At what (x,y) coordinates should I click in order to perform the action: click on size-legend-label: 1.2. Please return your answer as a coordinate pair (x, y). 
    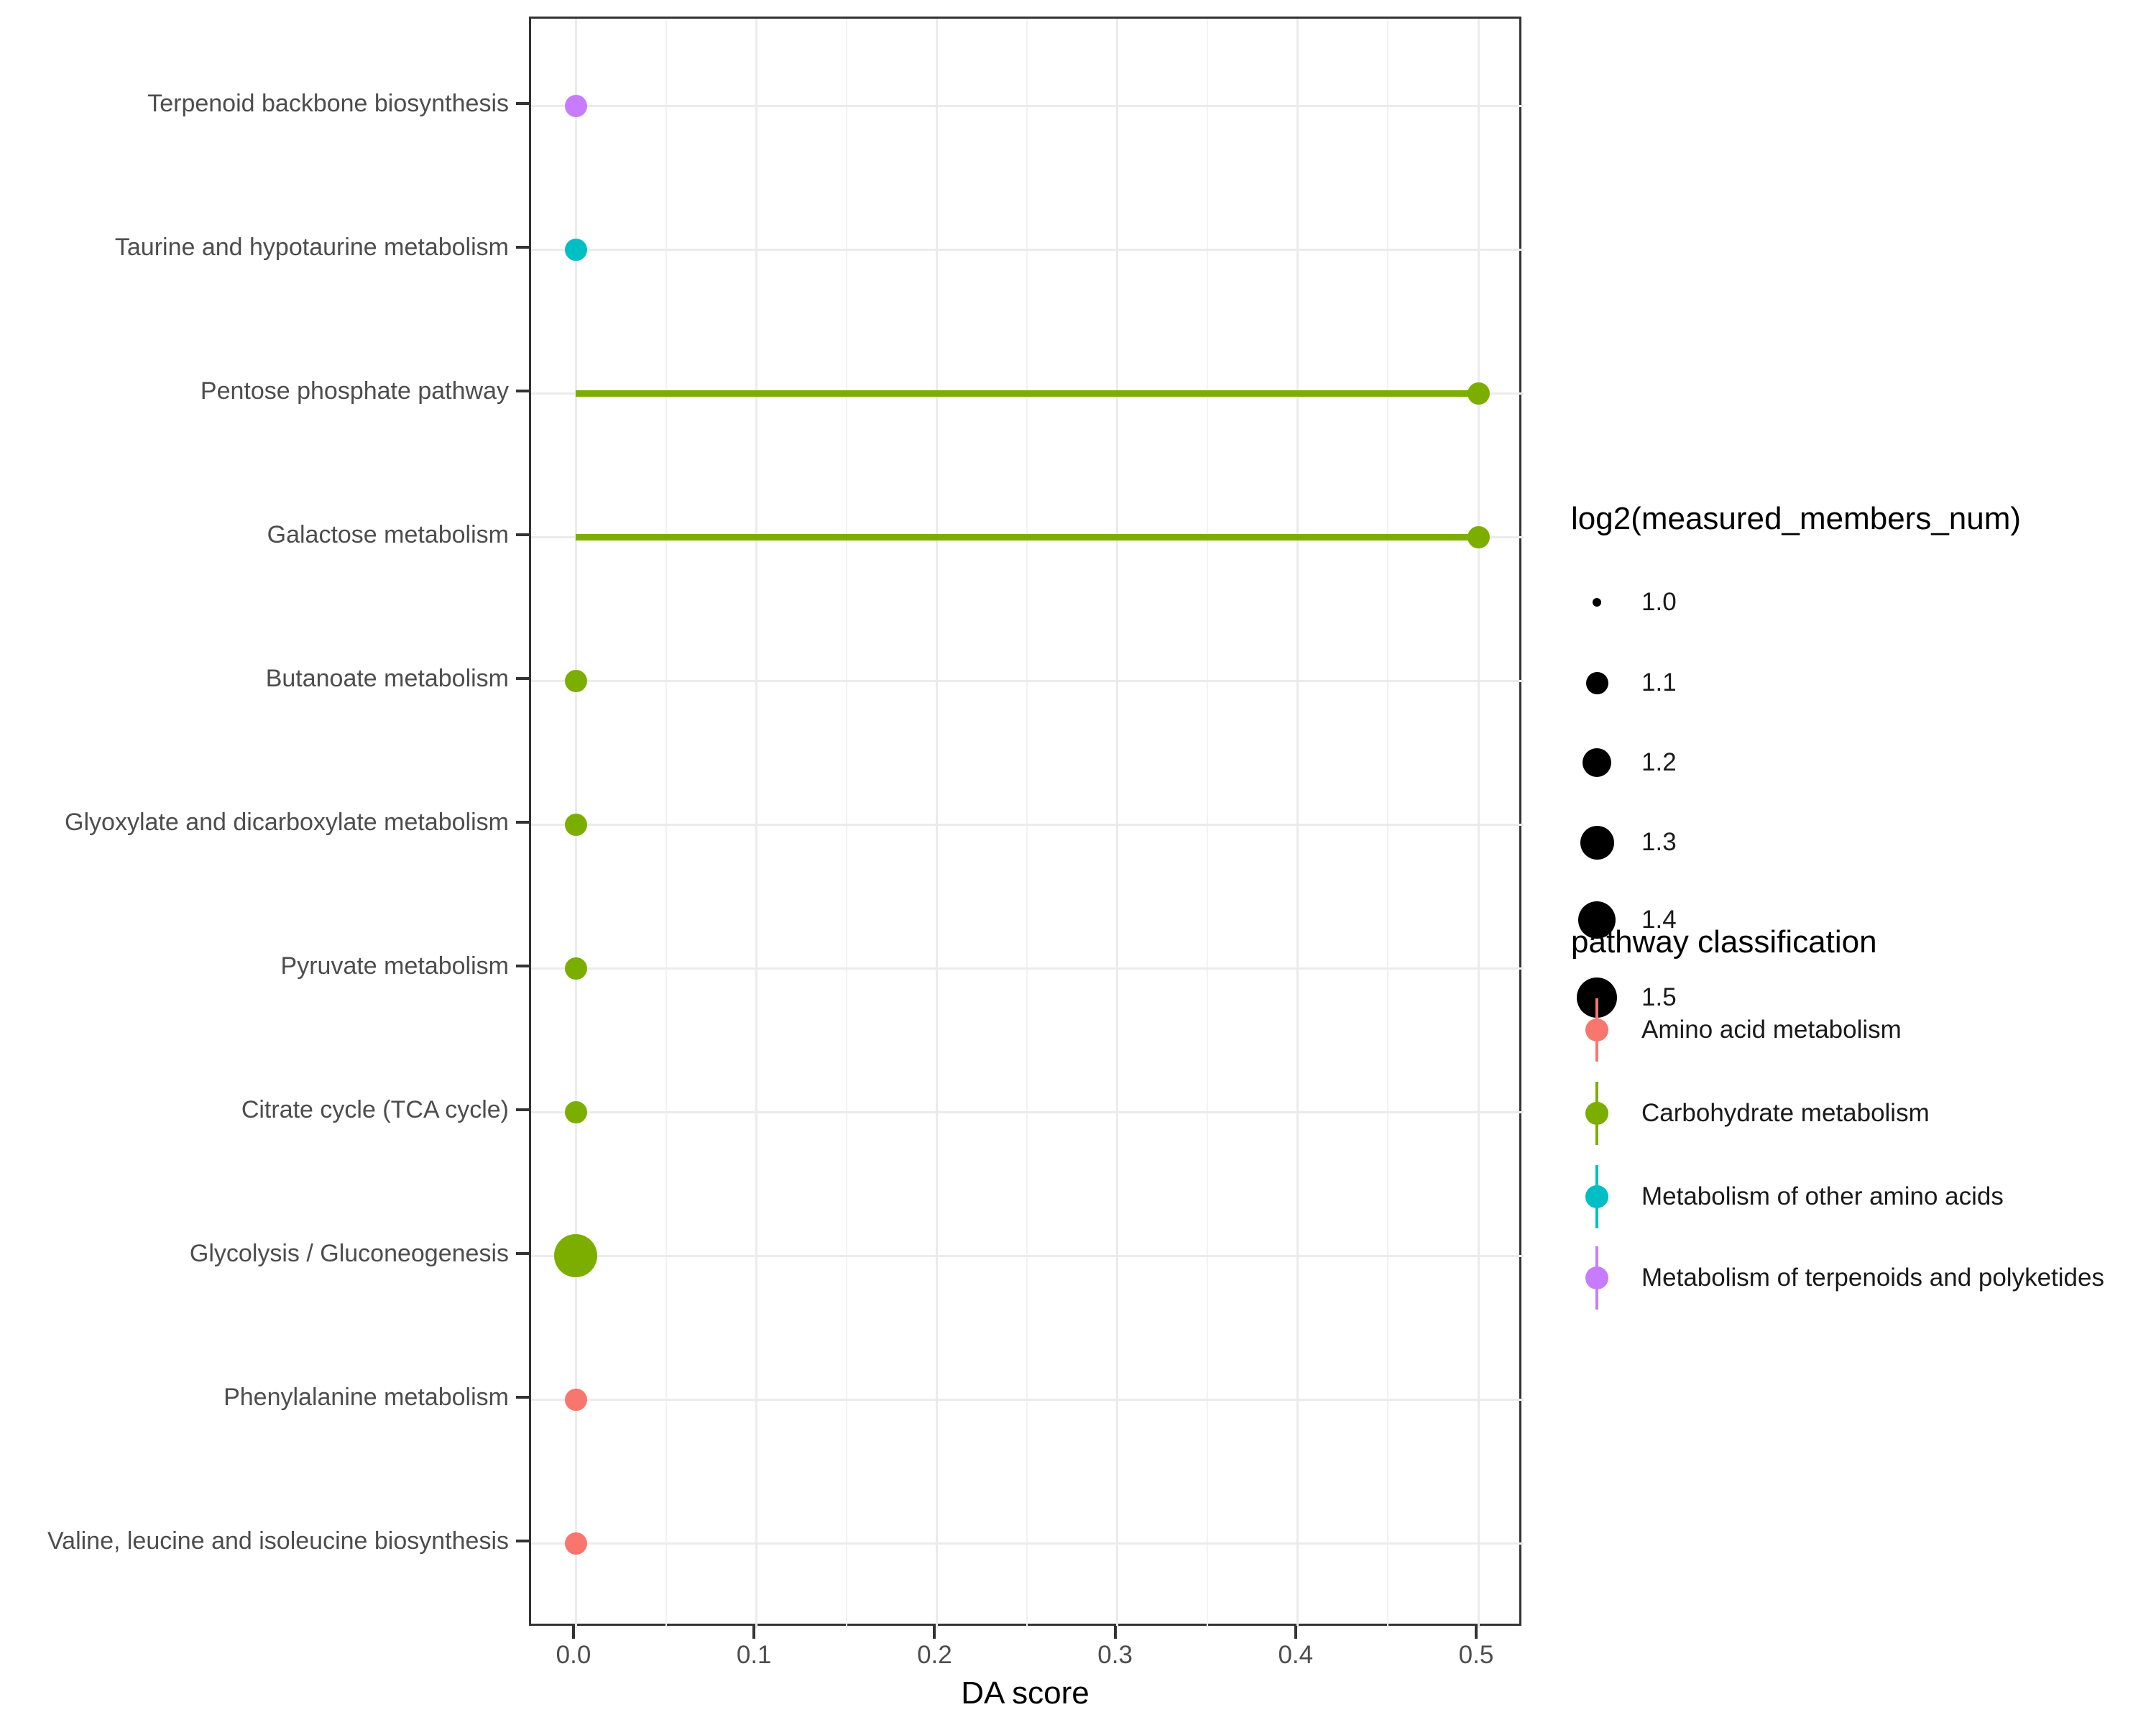
    Looking at the image, I should click on (1659, 762).